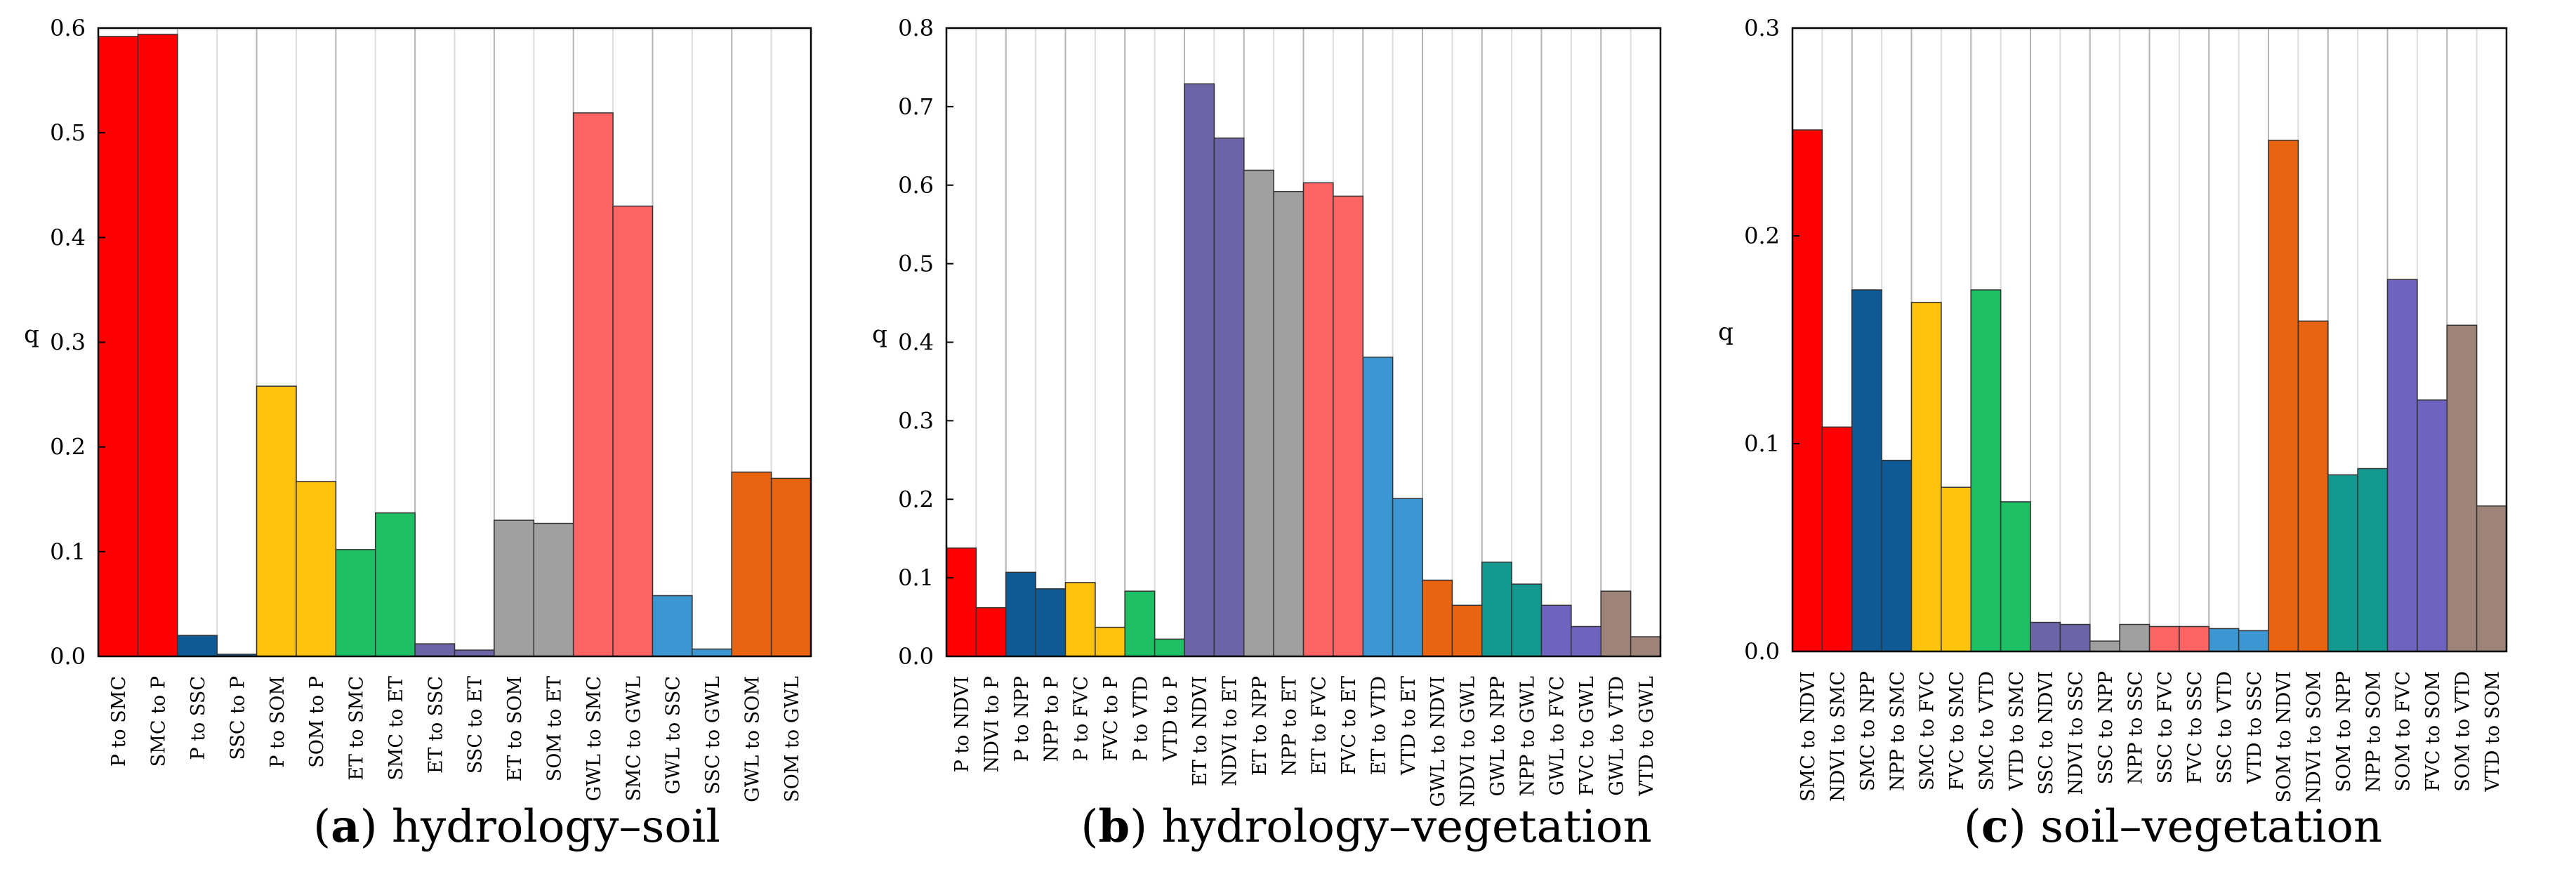 Image resolution: width=2576 pixels, height=881 pixels. Describe the element at coordinates (1140, 623) in the screenshot. I see `bar-p-to-vtd` at that location.